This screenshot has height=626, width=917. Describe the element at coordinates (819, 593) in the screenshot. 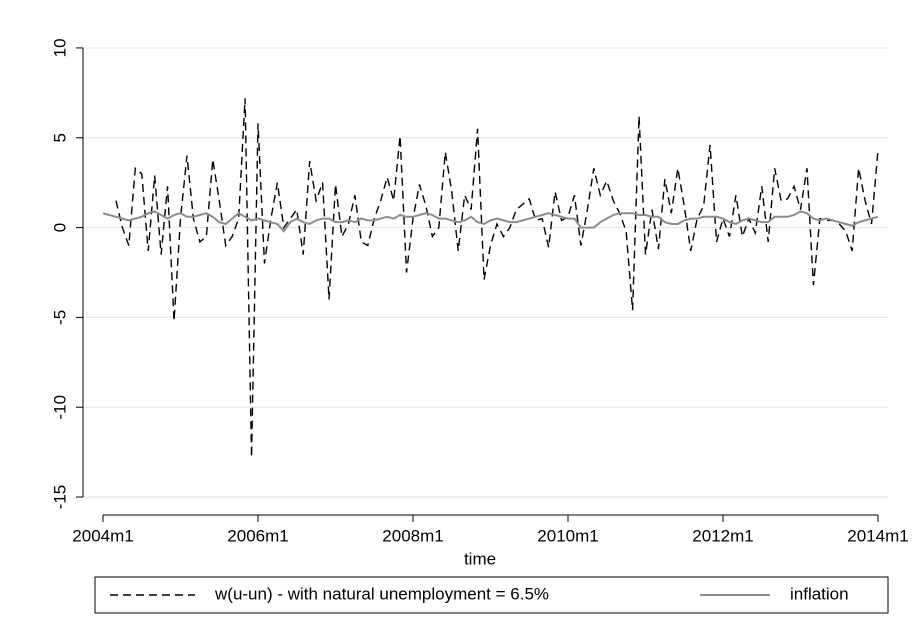

I see `legend-label: inflation` at that location.